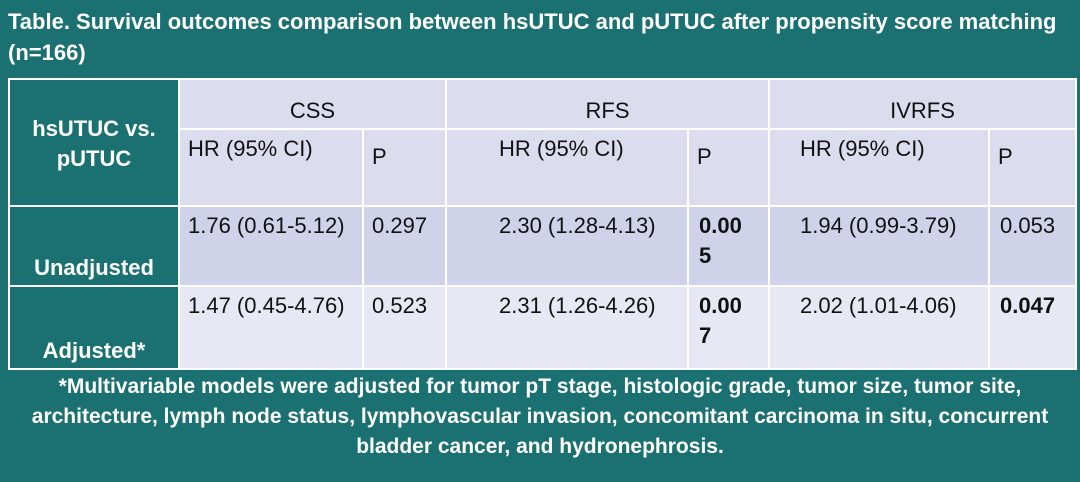 The width and height of the screenshot is (1080, 482). I want to click on group-header: RFS, so click(607, 104).